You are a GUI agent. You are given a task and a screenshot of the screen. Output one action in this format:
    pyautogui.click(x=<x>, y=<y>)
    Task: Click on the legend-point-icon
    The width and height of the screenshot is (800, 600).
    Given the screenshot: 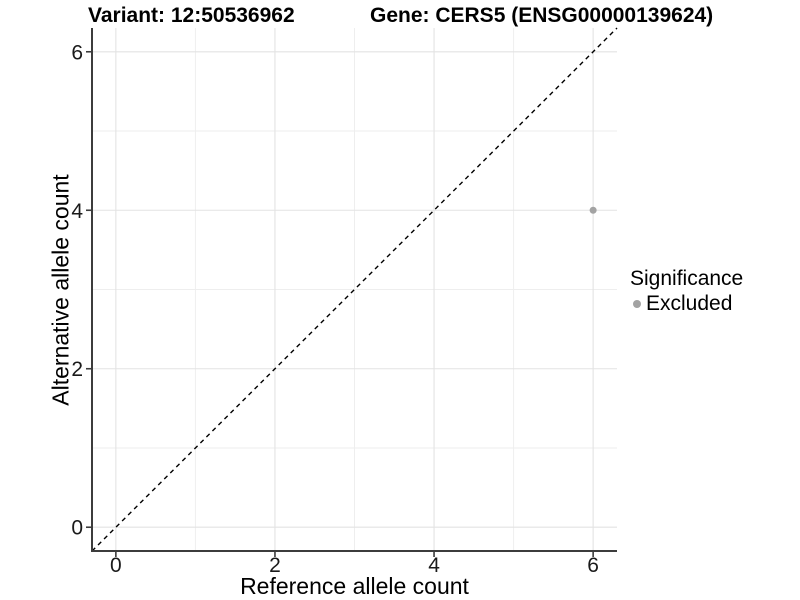 What is the action you would take?
    pyautogui.click(x=637, y=304)
    